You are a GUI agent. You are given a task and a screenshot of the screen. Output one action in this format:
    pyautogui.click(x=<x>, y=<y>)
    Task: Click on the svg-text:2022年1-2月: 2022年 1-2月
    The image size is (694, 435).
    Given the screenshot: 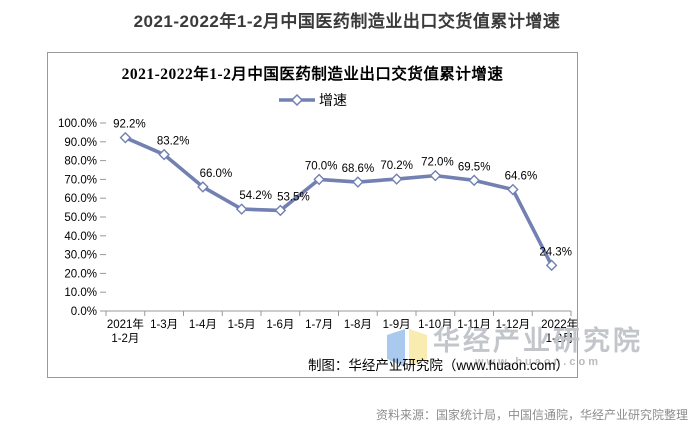 What is the action you would take?
    pyautogui.click(x=559, y=331)
    